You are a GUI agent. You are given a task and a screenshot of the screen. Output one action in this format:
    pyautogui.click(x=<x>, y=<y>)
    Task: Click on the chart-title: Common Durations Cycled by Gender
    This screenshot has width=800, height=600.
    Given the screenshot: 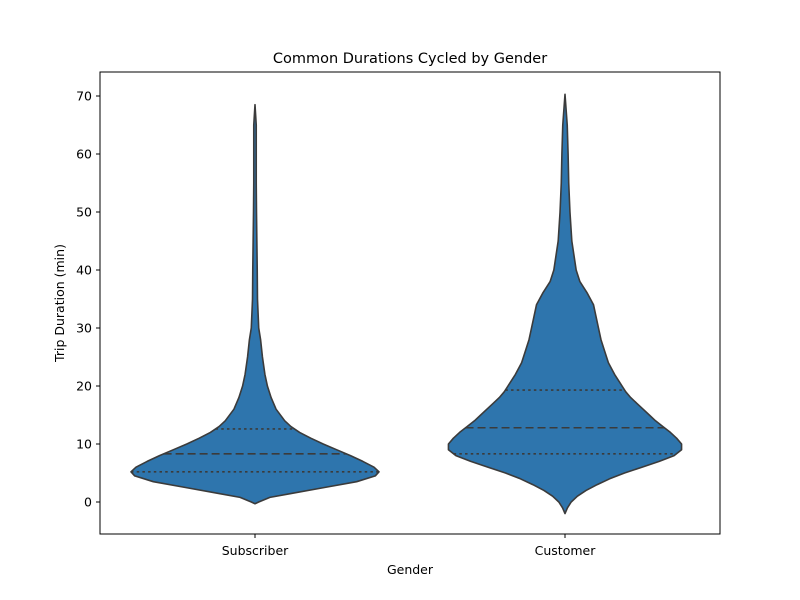 What is the action you would take?
    pyautogui.click(x=410, y=59)
    